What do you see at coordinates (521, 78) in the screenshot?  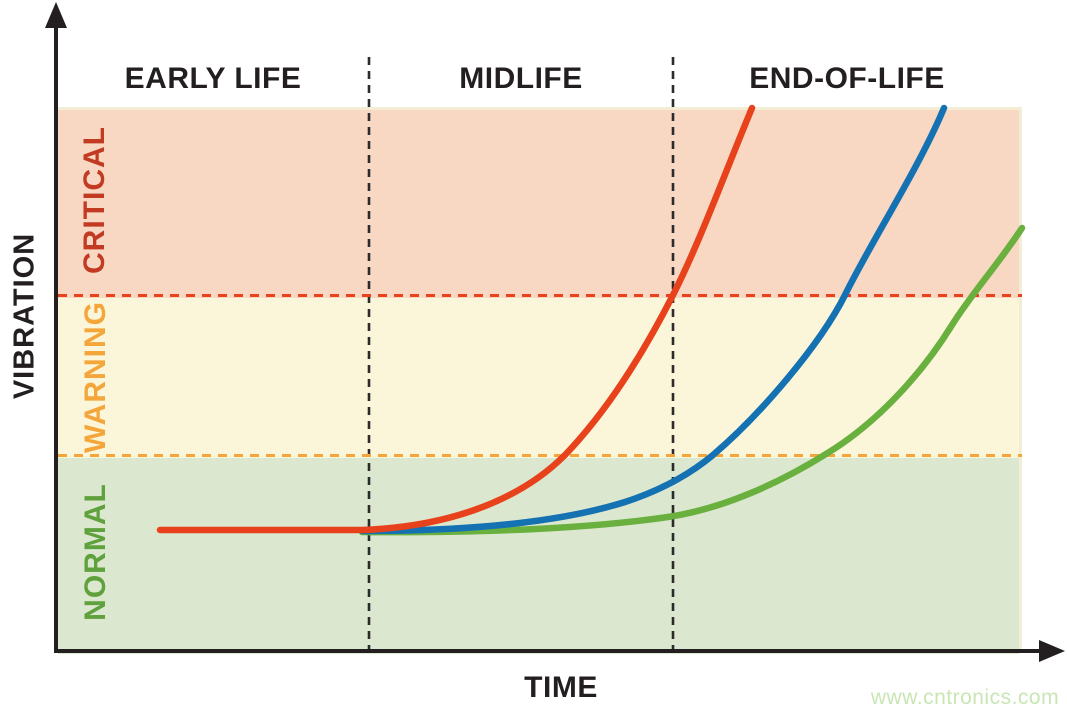 I see `phase-label-midlife: MIDLIFE` at bounding box center [521, 78].